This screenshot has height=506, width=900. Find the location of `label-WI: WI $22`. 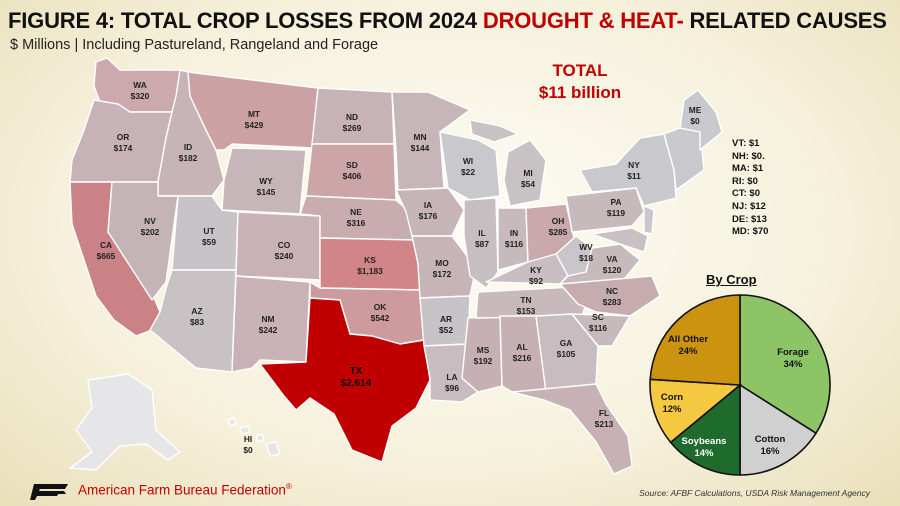

label-WI: WI $22 is located at coordinates (468, 166).